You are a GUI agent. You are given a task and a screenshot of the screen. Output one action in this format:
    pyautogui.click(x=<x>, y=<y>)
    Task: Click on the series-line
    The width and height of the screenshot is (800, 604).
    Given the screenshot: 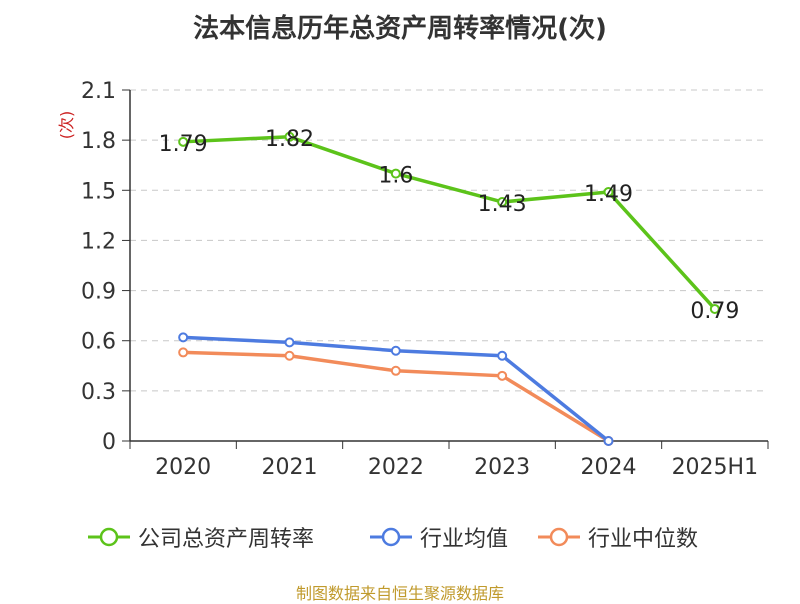 What is the action you would take?
    pyautogui.click(x=396, y=396)
    